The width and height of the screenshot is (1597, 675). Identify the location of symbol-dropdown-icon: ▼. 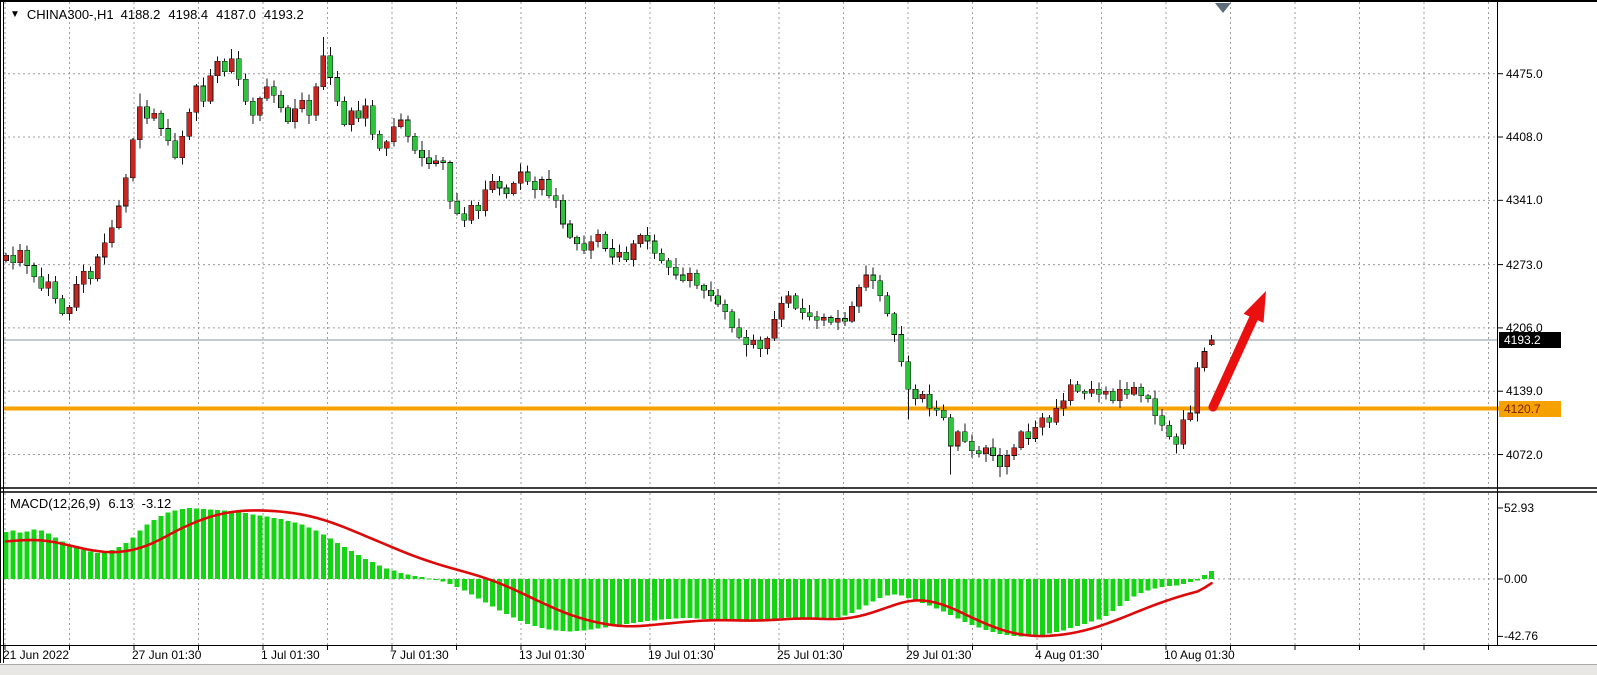
(15, 14).